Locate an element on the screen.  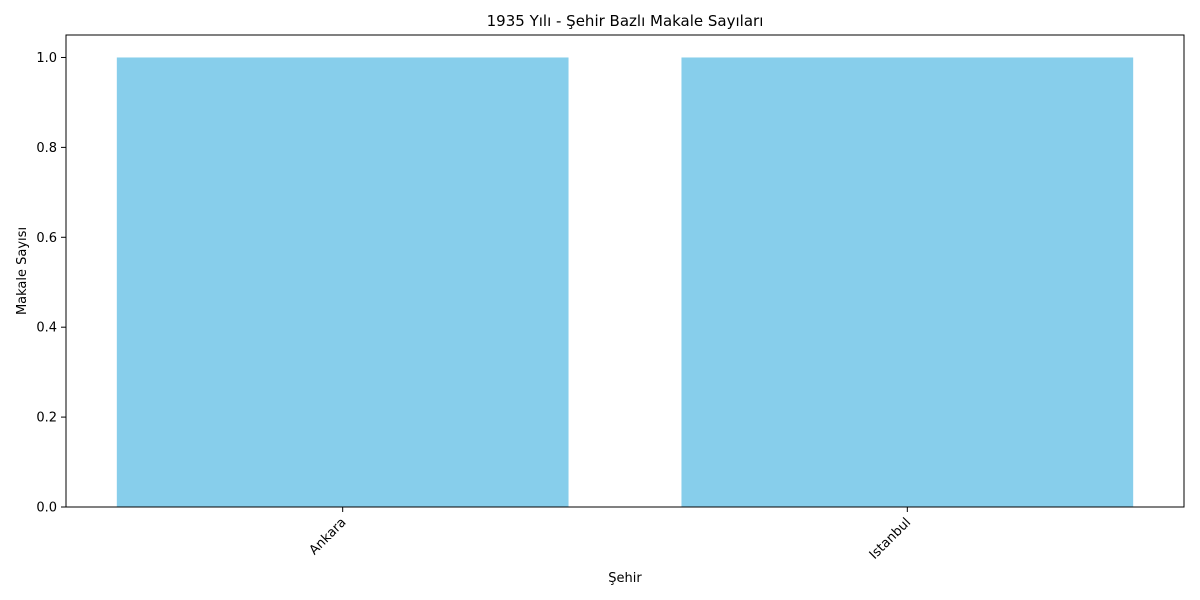
chart-title: 1935 Yılı - Şehir Bazlı Makale Sayıları is located at coordinates (625, 21).